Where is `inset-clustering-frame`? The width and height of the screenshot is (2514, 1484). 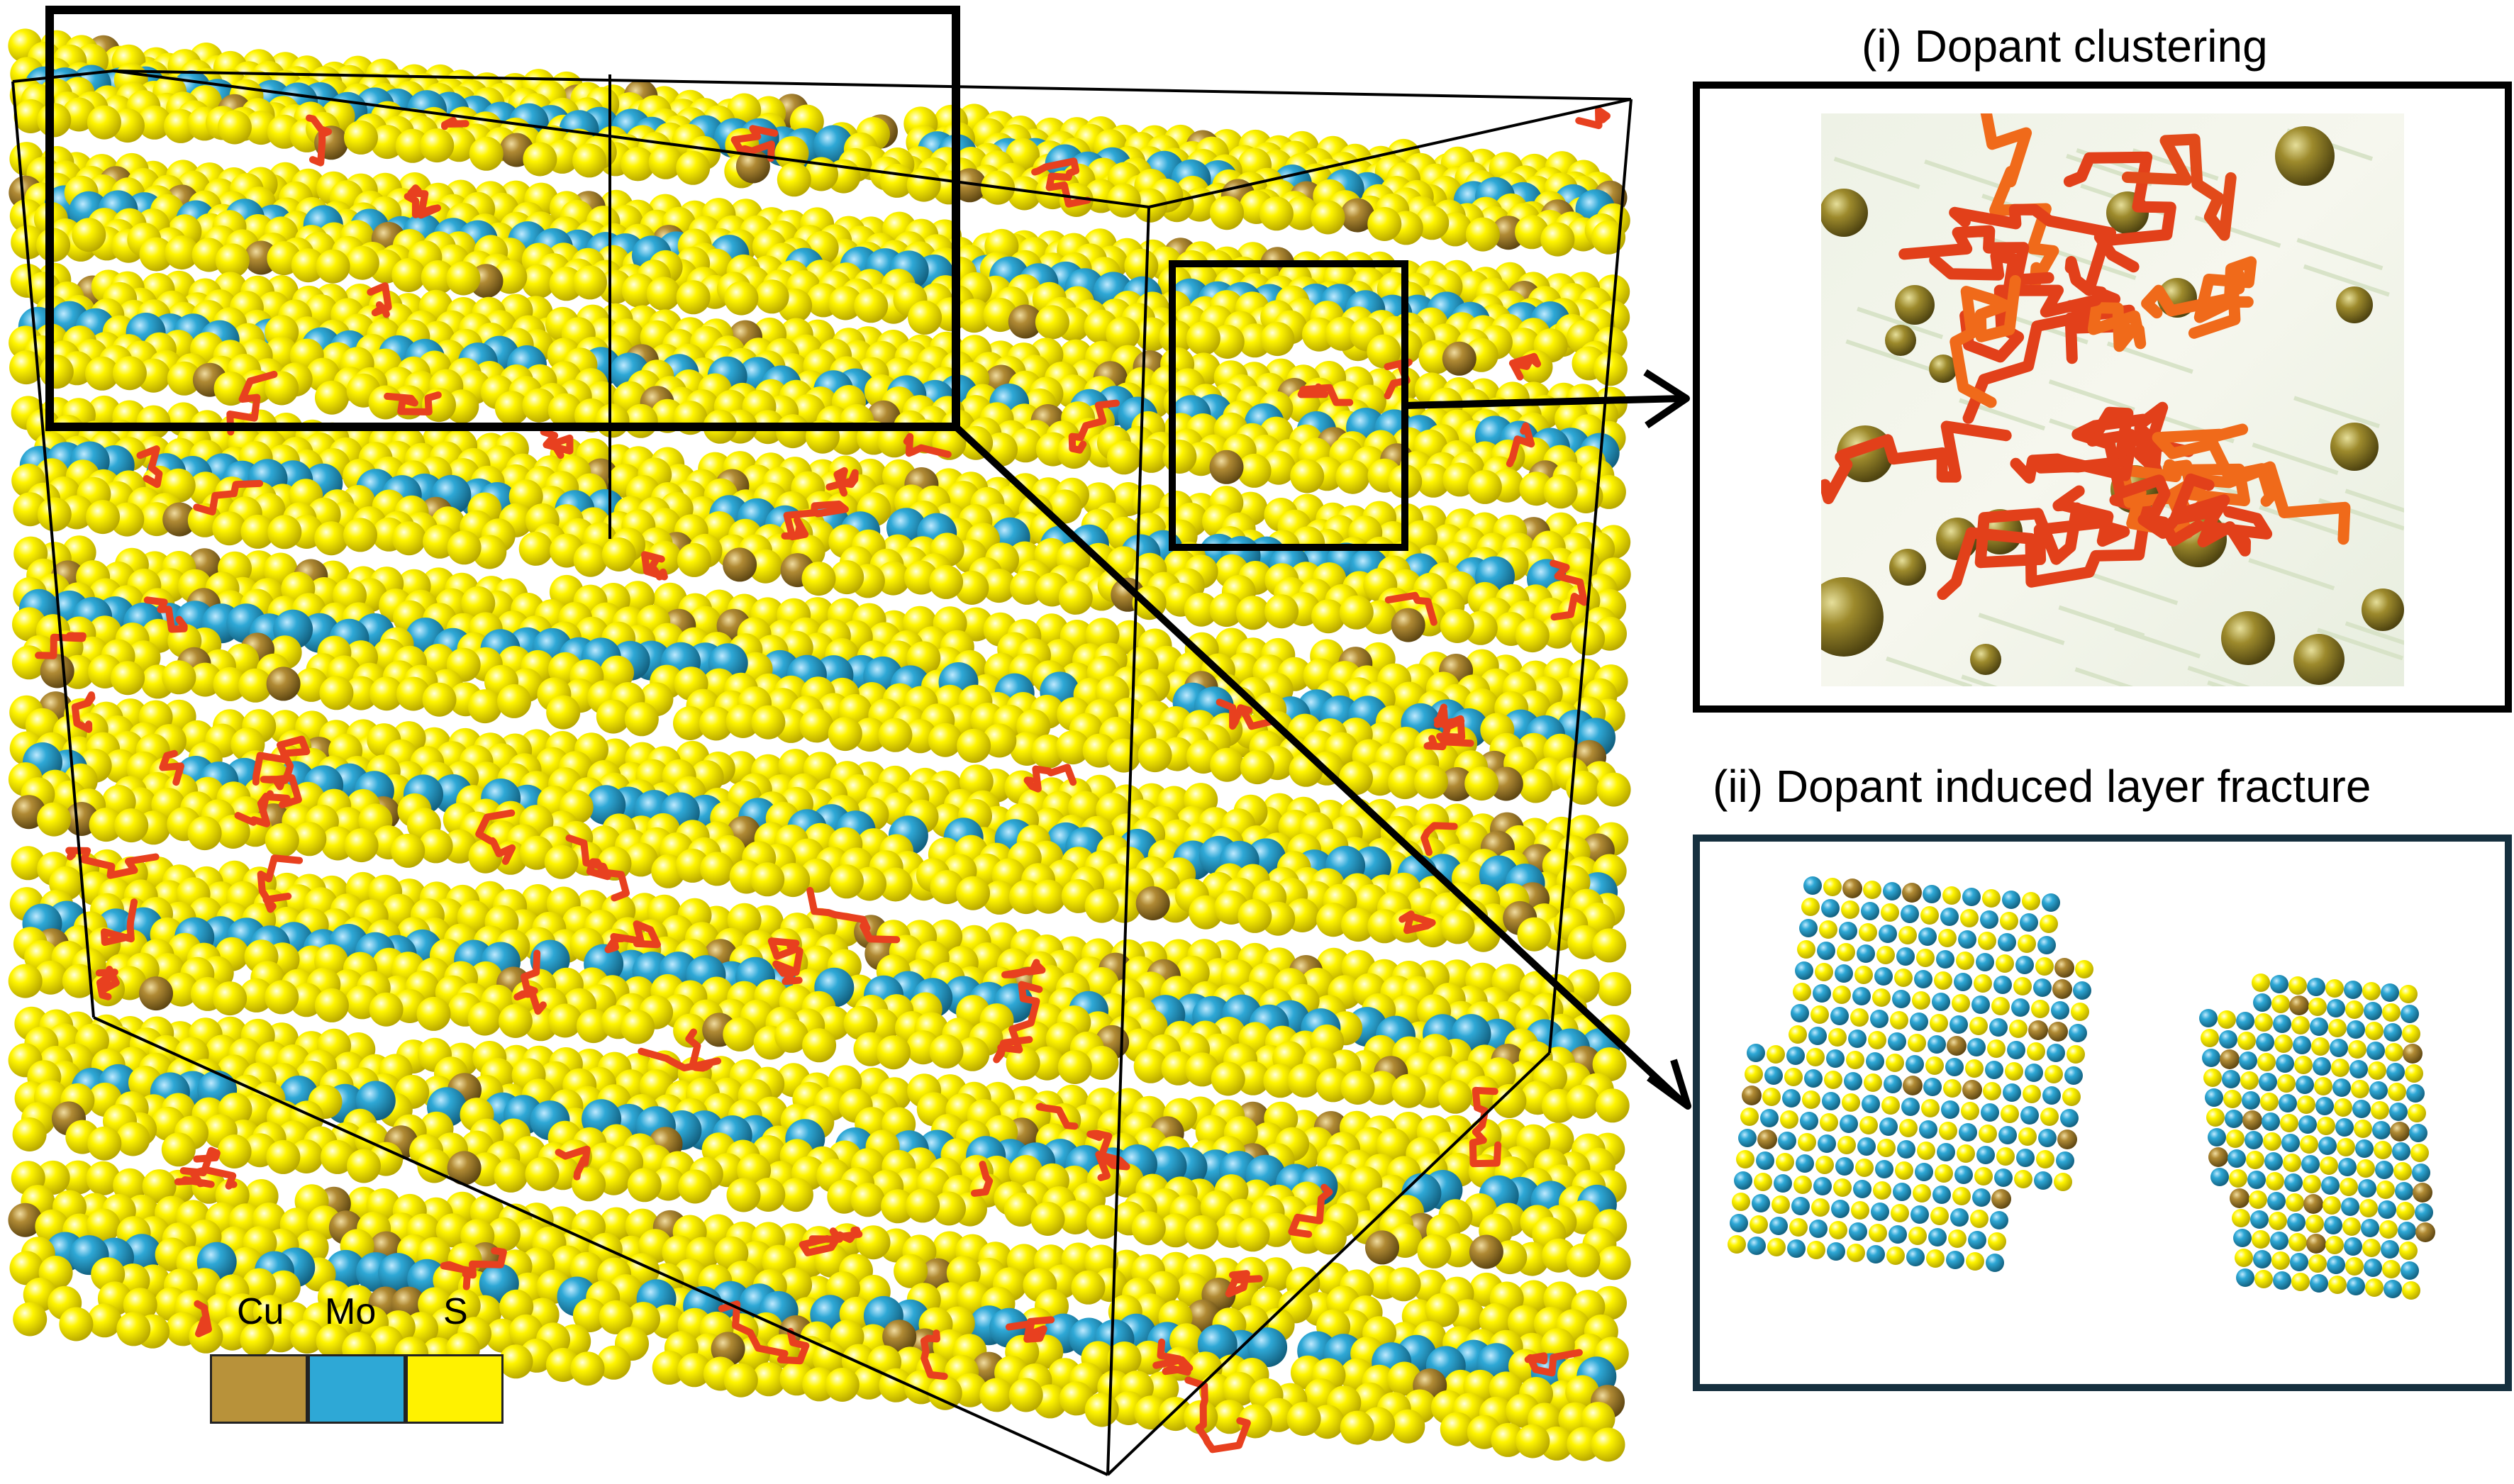
inset-clustering-frame is located at coordinates (2102, 397).